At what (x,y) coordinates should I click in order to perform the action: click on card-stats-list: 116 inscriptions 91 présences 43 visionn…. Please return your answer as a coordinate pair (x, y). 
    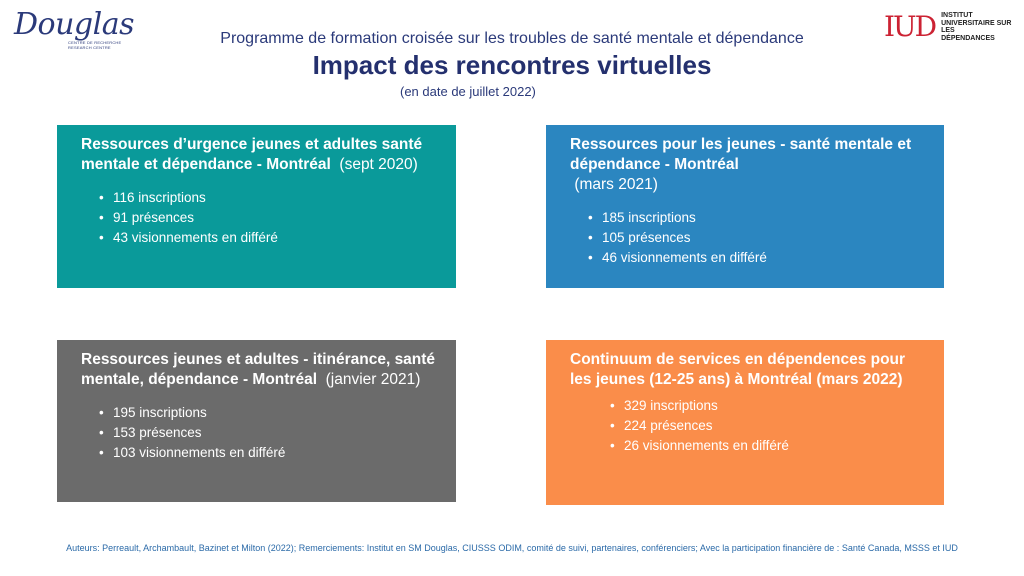
    Looking at the image, I should click on (259, 218).